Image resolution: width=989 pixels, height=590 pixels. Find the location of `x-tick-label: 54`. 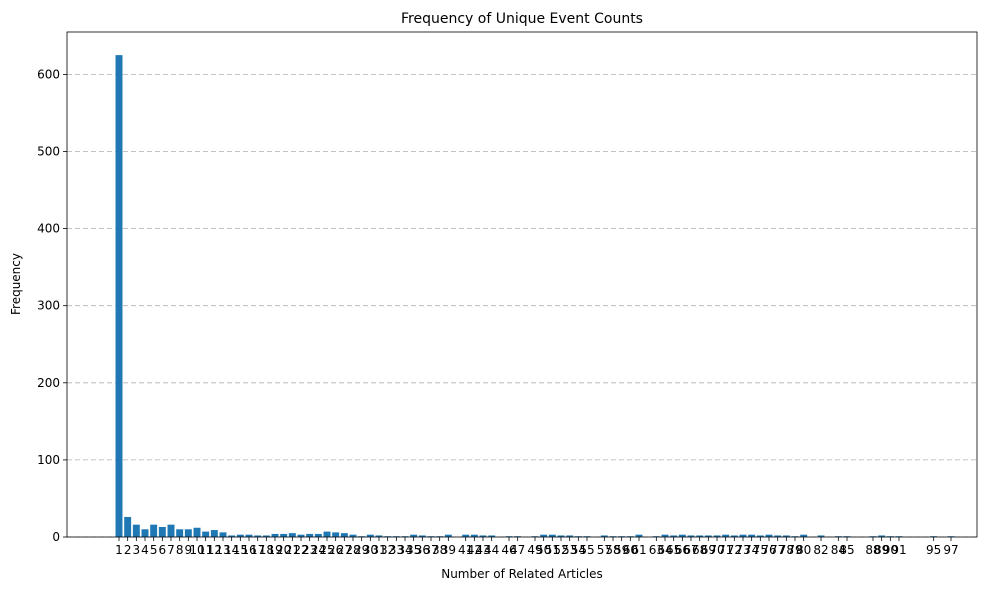

x-tick-label: 54 is located at coordinates (578, 550).